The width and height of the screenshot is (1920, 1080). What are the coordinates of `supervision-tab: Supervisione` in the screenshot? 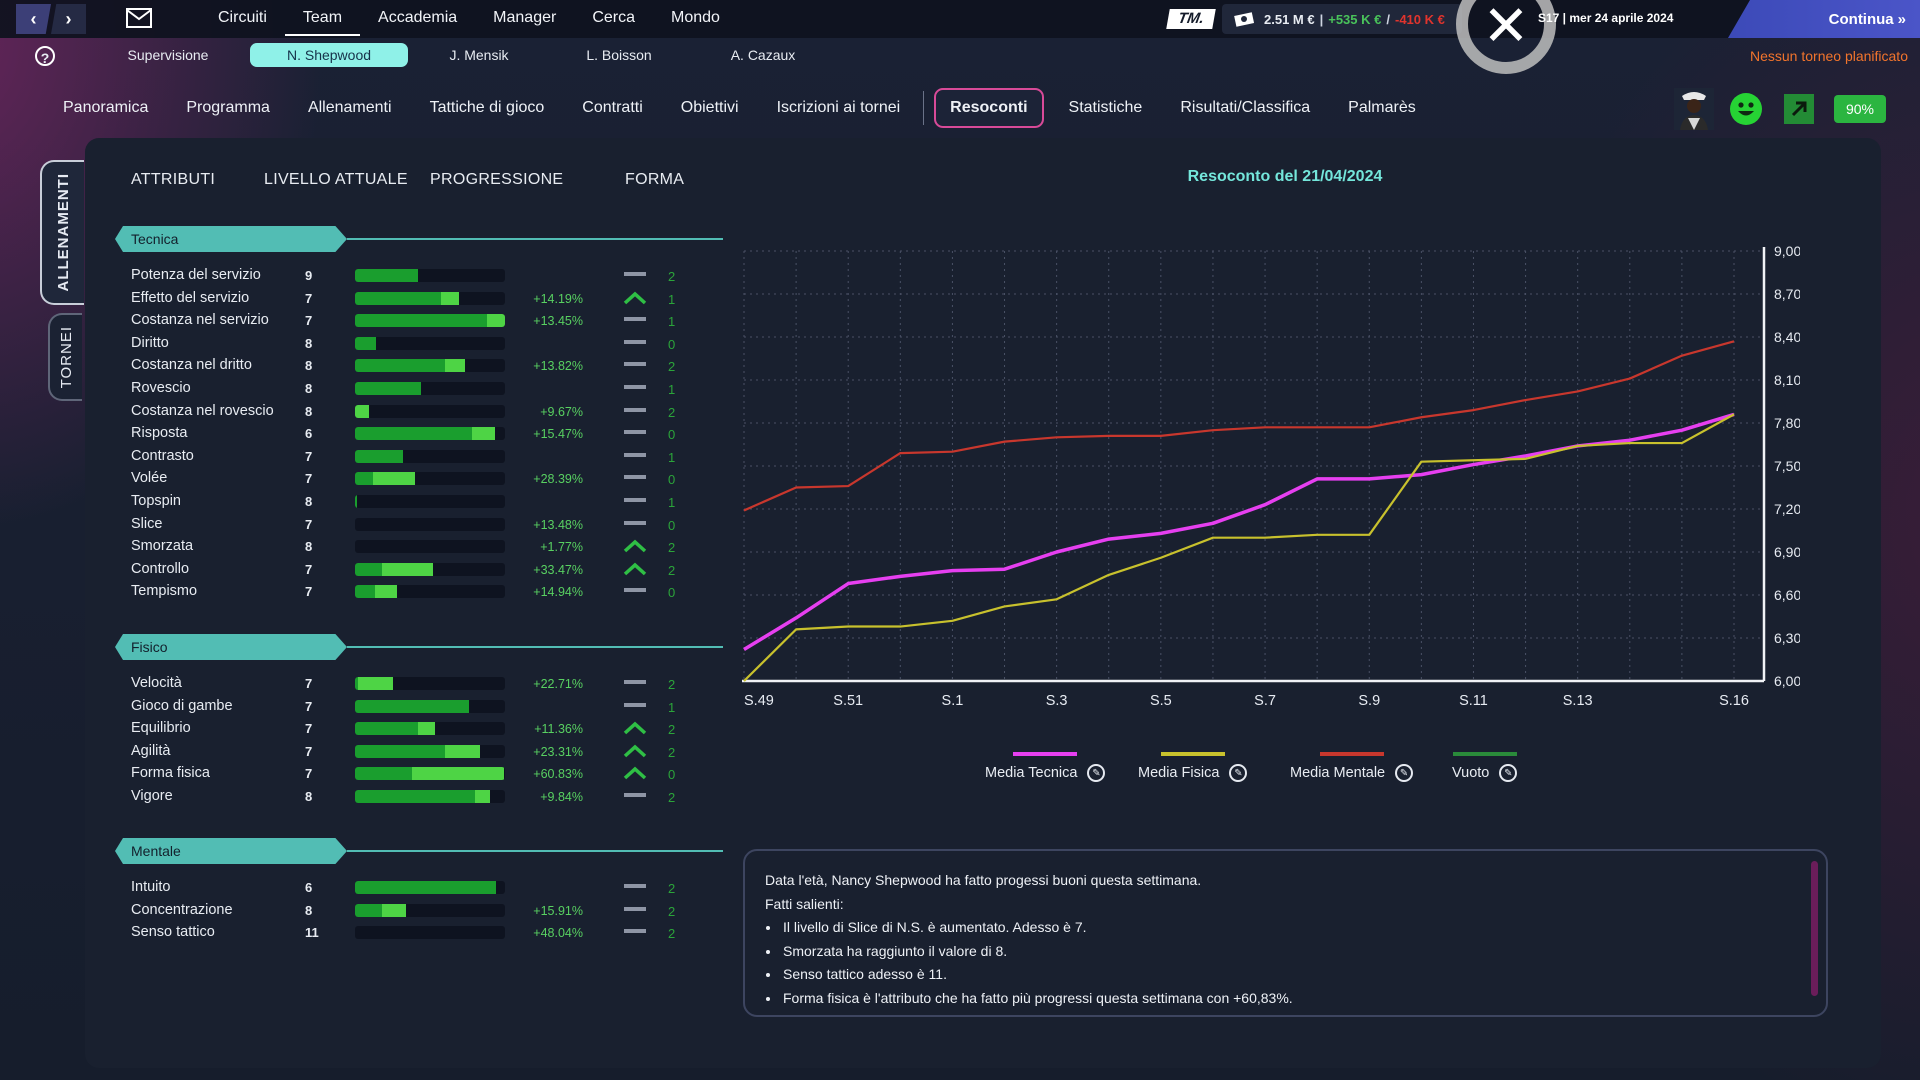 It's located at (168, 55).